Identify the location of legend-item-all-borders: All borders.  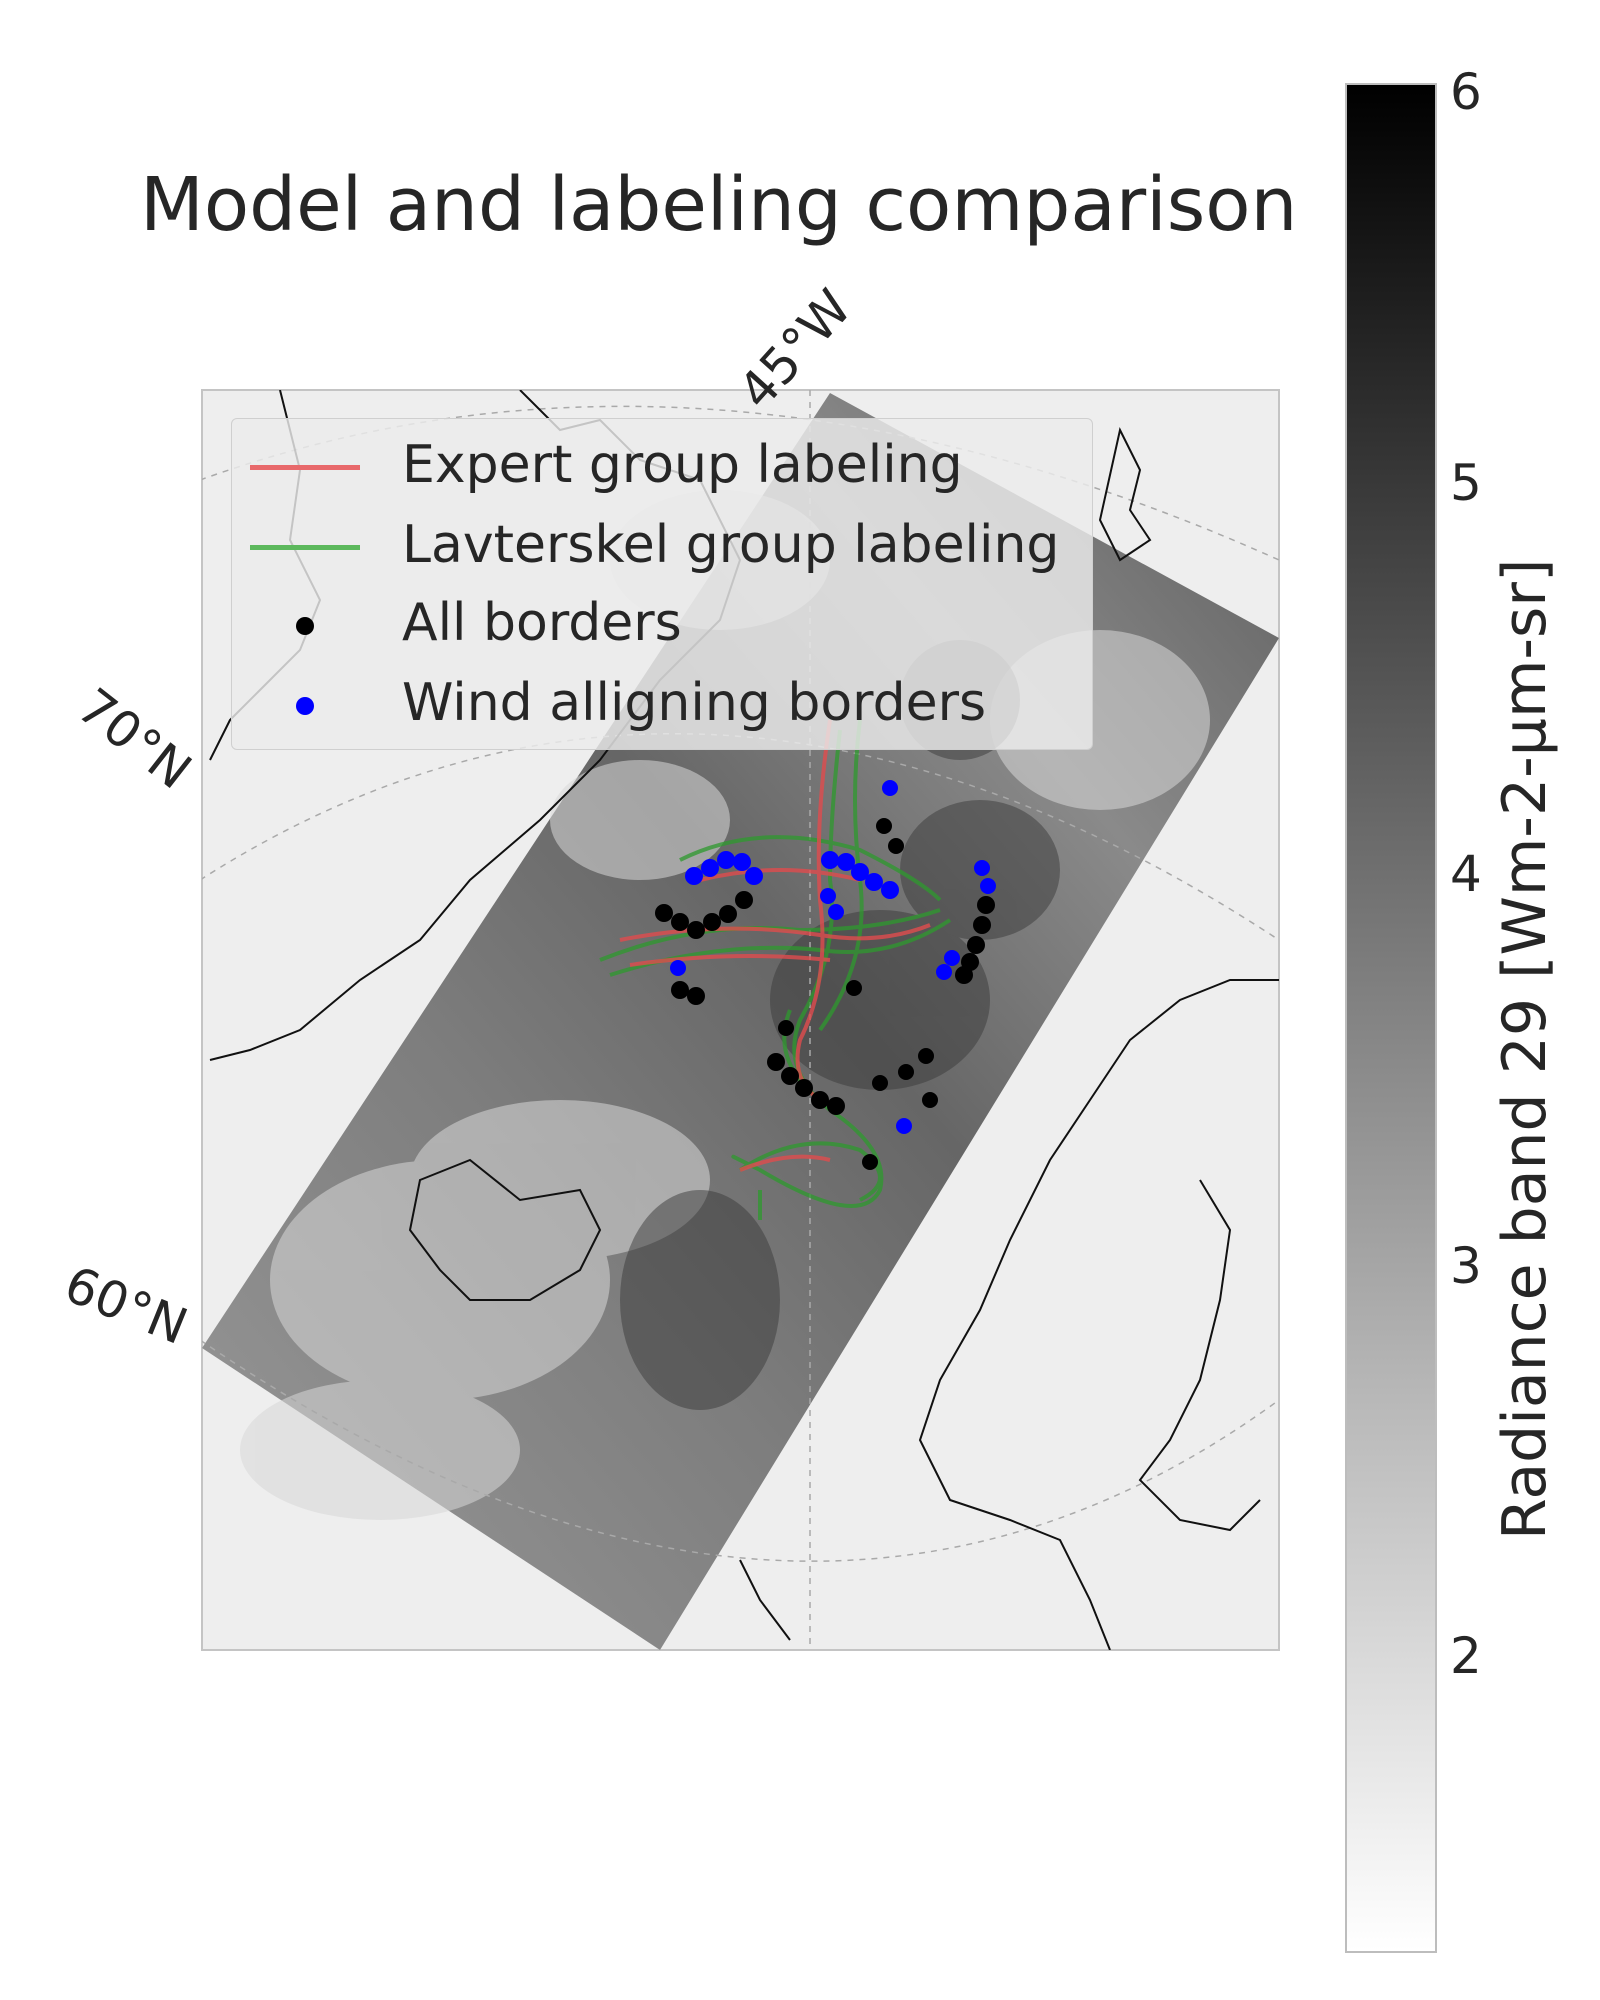
(662, 624).